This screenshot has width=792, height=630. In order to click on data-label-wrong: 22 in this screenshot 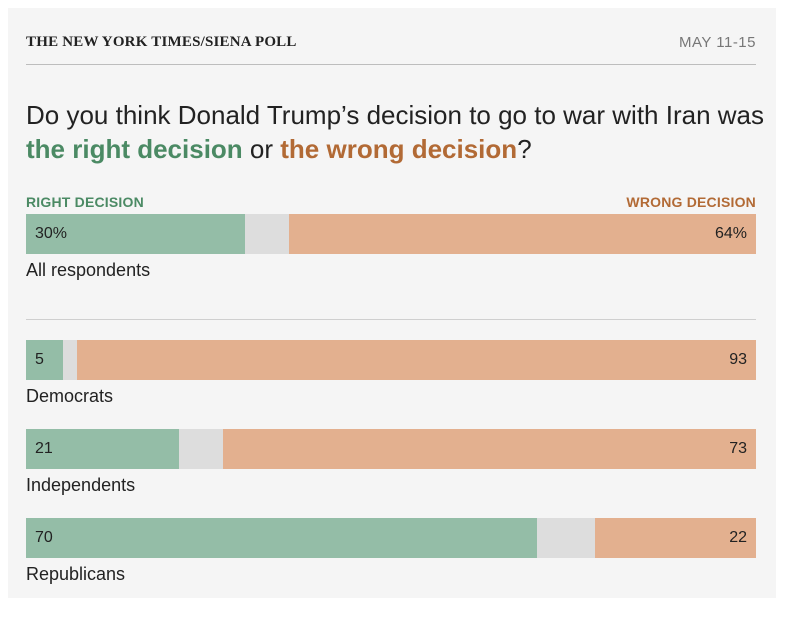, I will do `click(738, 537)`.